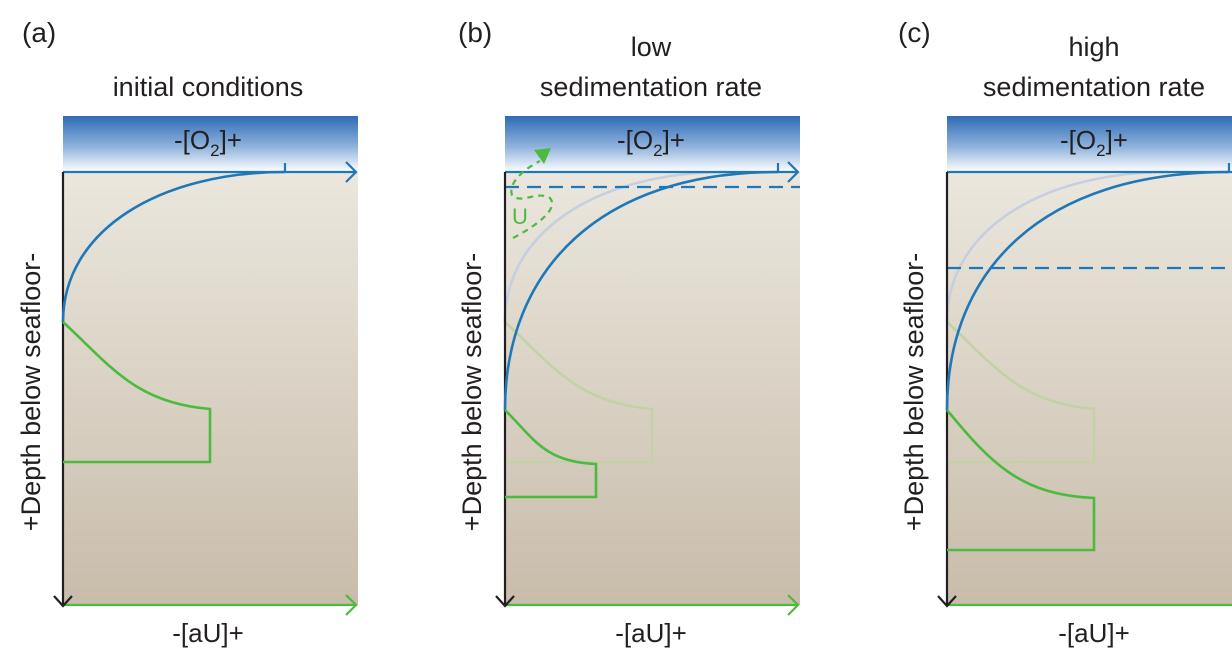 The width and height of the screenshot is (1232, 650). I want to click on panel-letter: (a), so click(39, 32).